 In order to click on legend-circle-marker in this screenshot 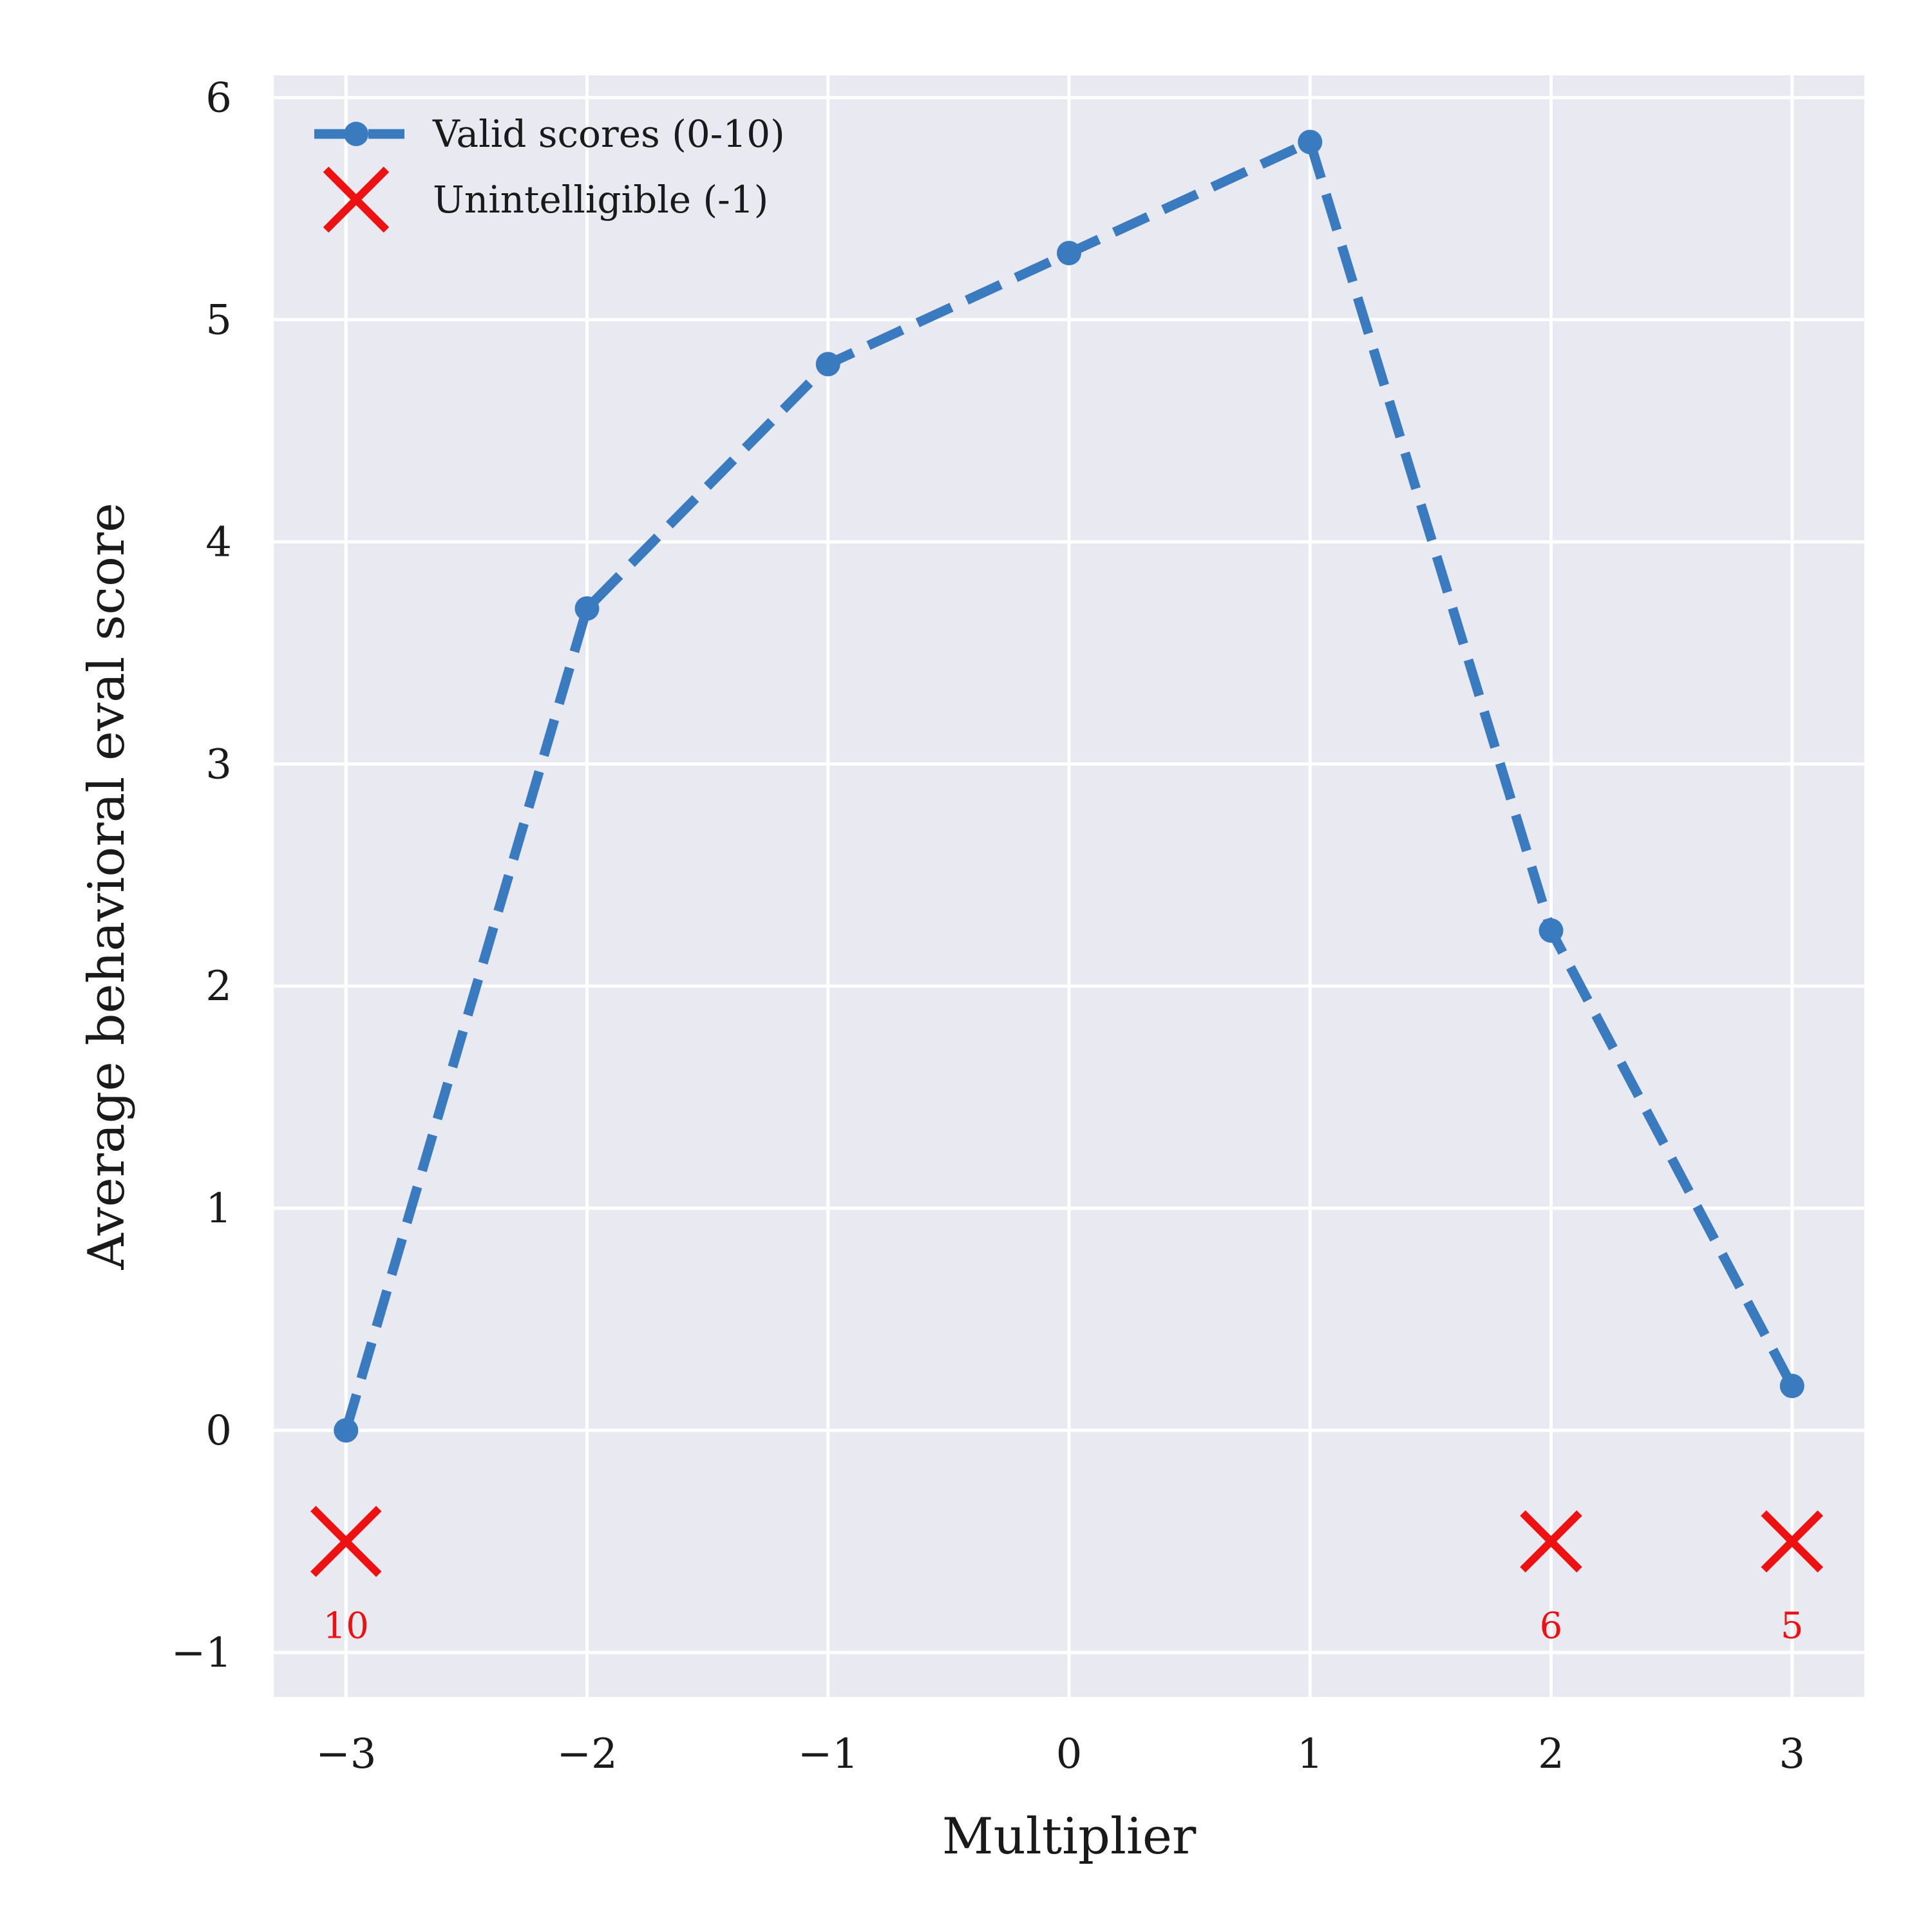, I will do `click(356, 134)`.